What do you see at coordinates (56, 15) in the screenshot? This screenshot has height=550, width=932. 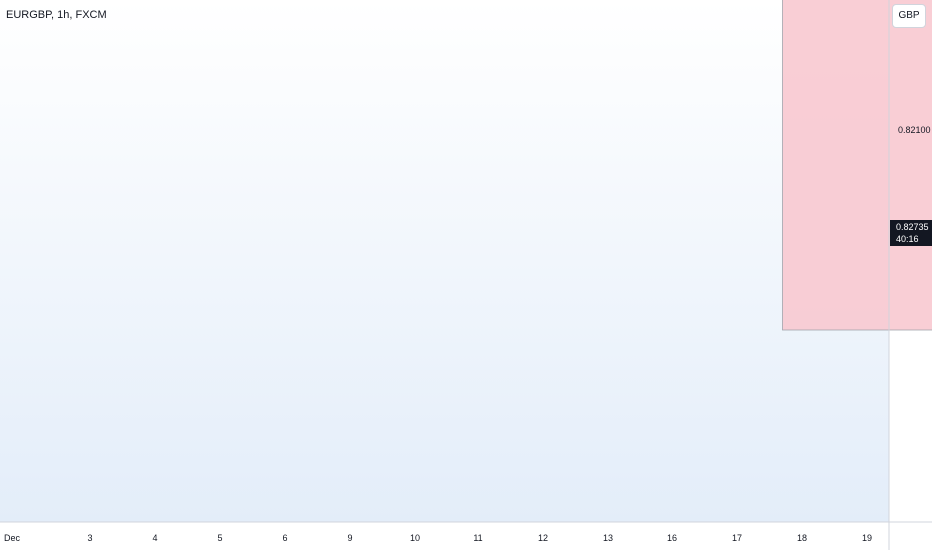 I see `symbol-label: EURGBP, 1h, FXCM` at bounding box center [56, 15].